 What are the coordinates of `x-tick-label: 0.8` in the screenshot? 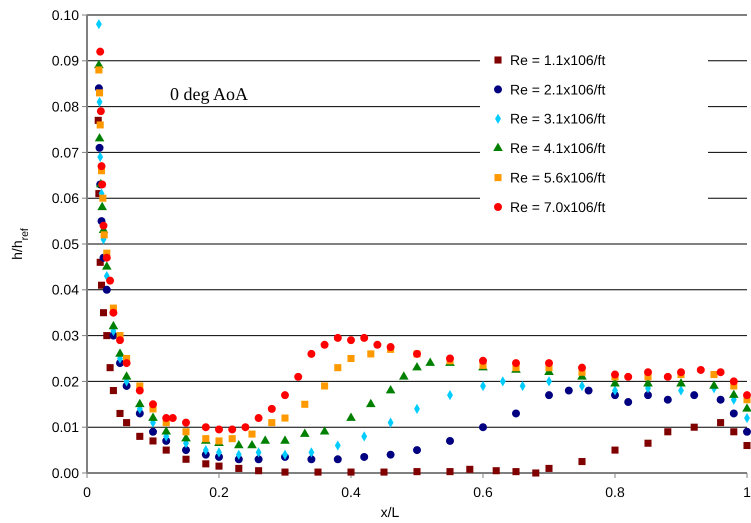 It's located at (615, 492).